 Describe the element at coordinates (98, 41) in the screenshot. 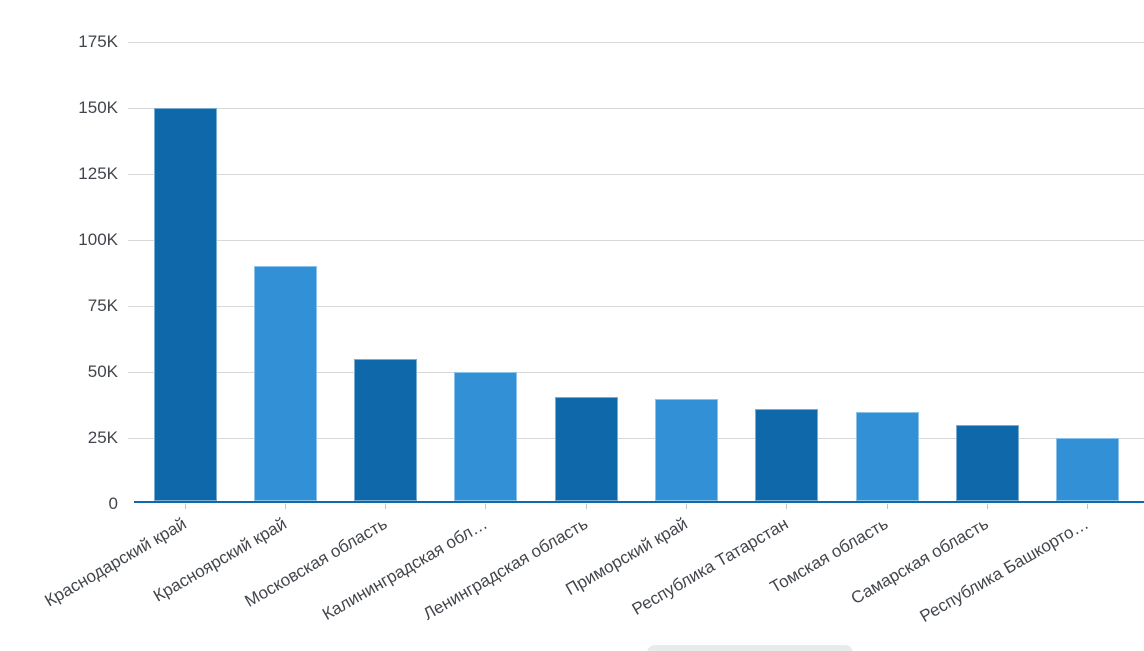

I see `y-axis-tick-label: 175K` at that location.